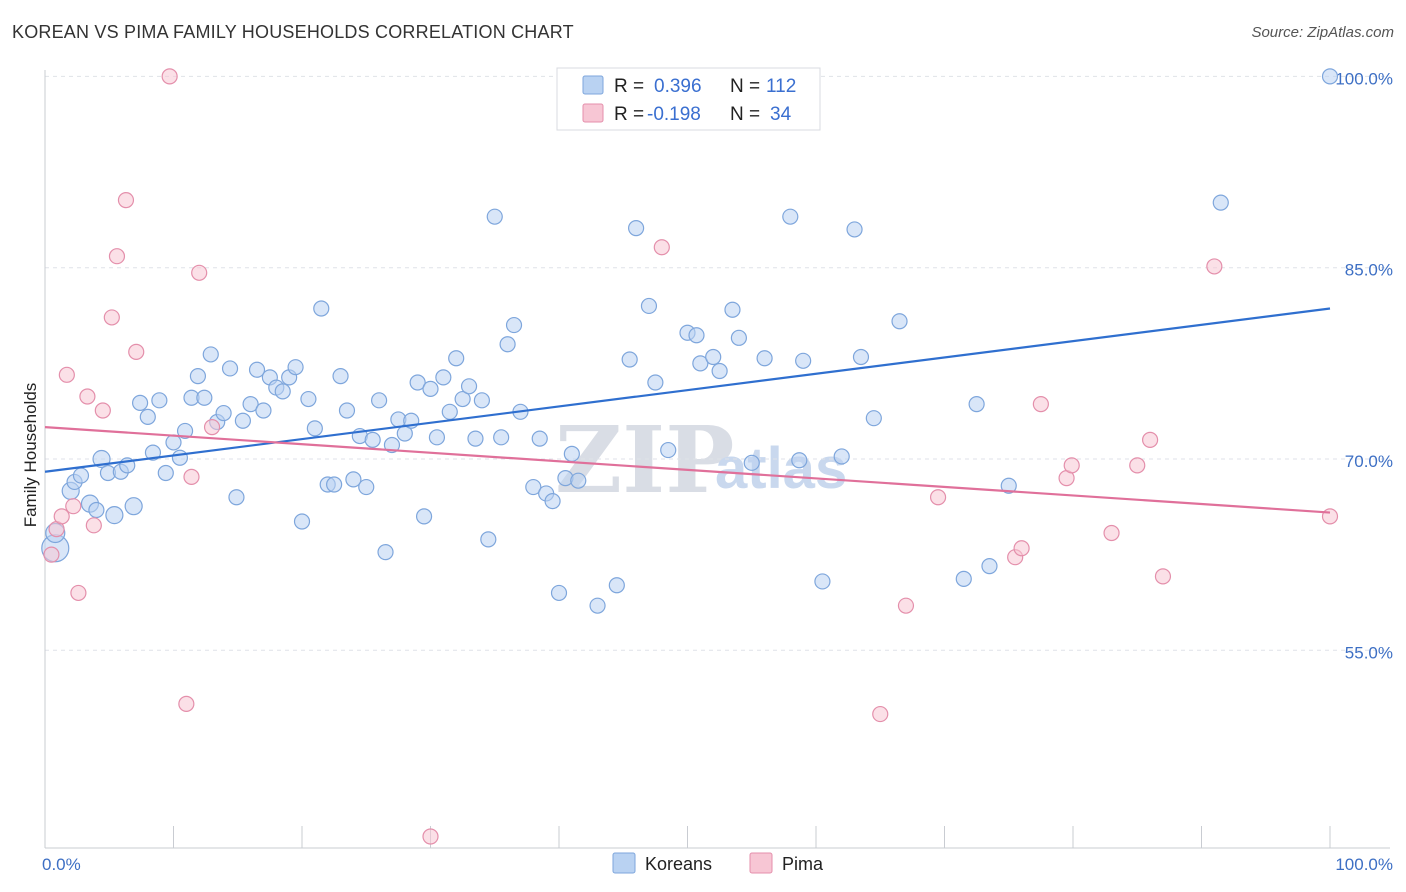 This screenshot has height=892, width=1406. I want to click on x-tick-label-100: 100.0%, so click(1364, 864).